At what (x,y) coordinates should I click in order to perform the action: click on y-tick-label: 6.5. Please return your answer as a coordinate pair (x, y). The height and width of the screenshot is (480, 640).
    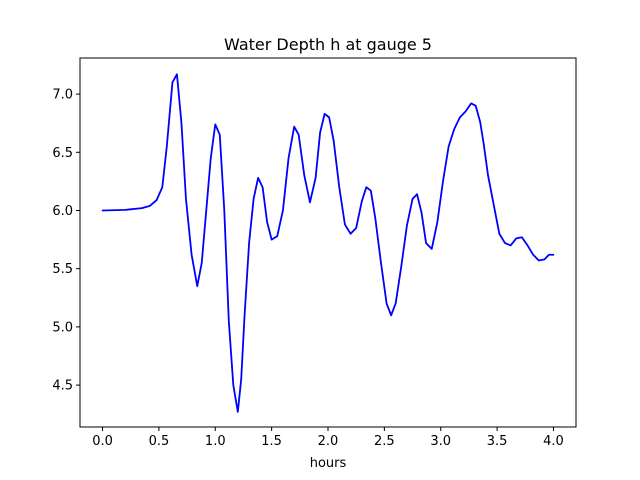
    Looking at the image, I should click on (62, 153).